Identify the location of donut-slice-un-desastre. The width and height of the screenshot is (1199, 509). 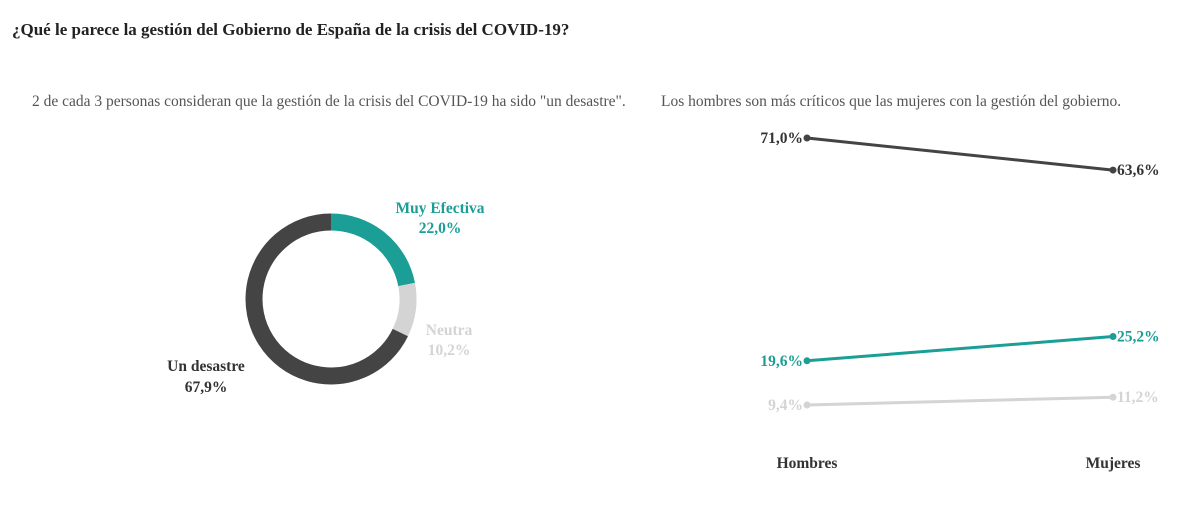
(326, 299).